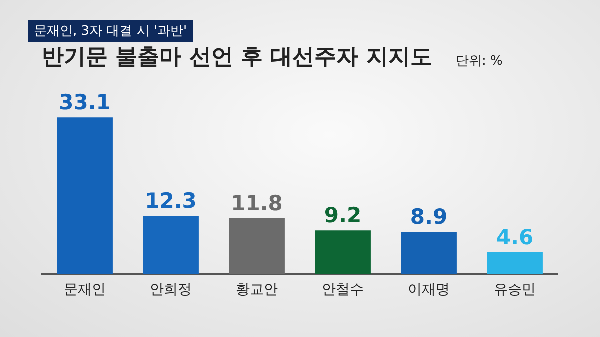  Describe the element at coordinates (257, 290) in the screenshot. I see `x-tick-label: 황교안` at that location.